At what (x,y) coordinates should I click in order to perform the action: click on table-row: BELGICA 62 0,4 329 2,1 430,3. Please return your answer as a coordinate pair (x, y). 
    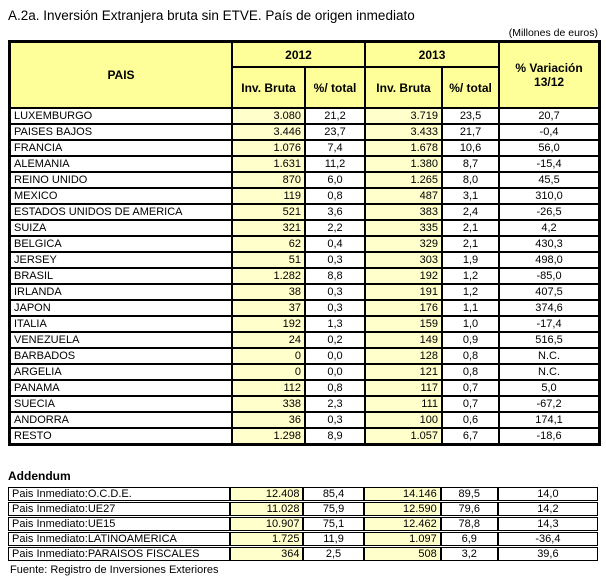
    Looking at the image, I should click on (305, 244).